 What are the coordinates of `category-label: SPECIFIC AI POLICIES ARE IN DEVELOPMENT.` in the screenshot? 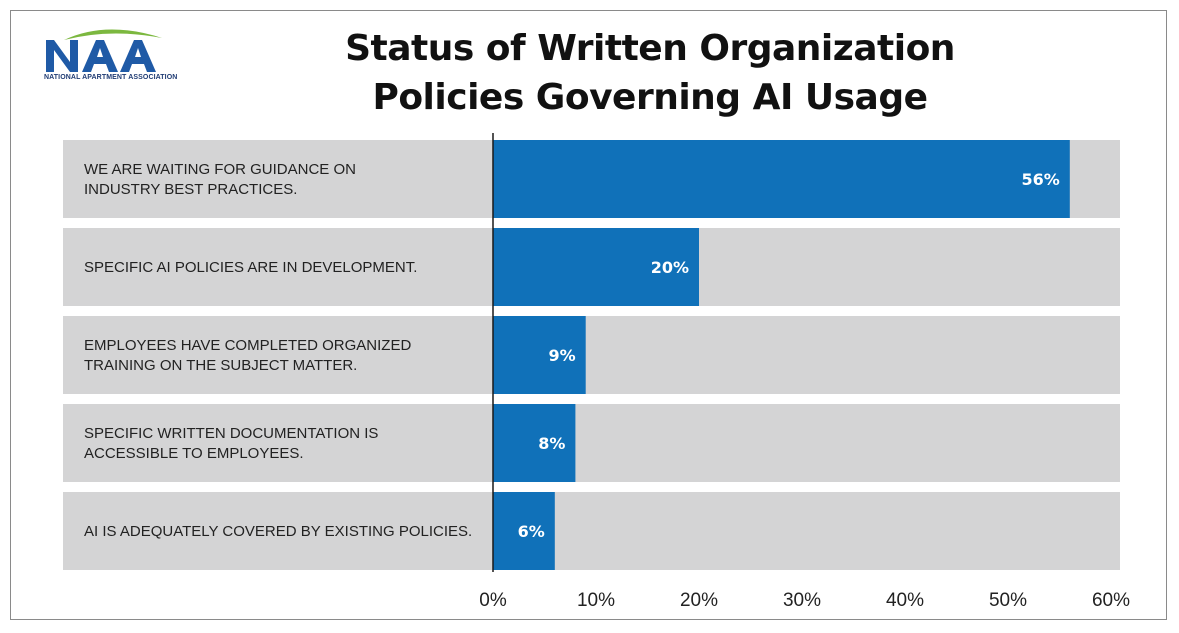 It's located at (250, 267).